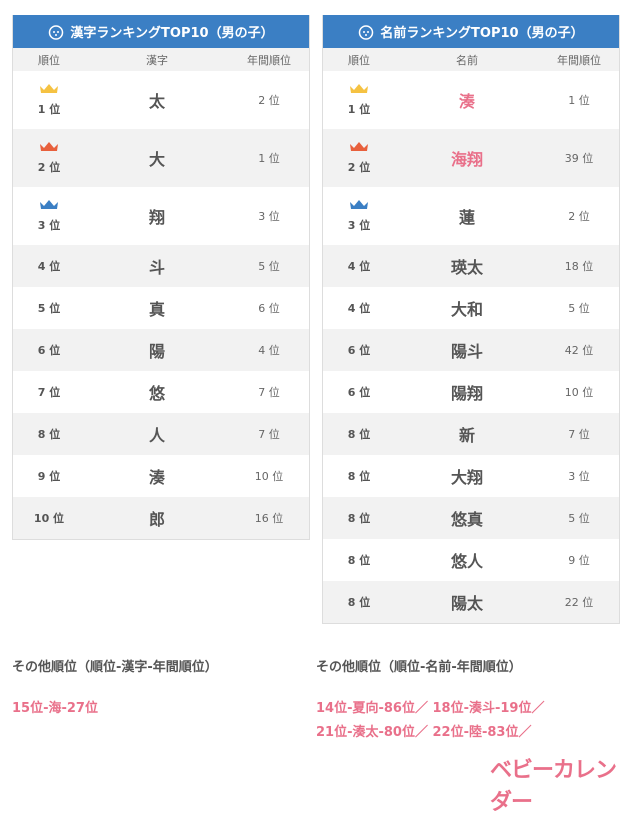 The image size is (634, 816). What do you see at coordinates (269, 158) in the screenshot?
I see `annual-rank-cell: 1 位` at bounding box center [269, 158].